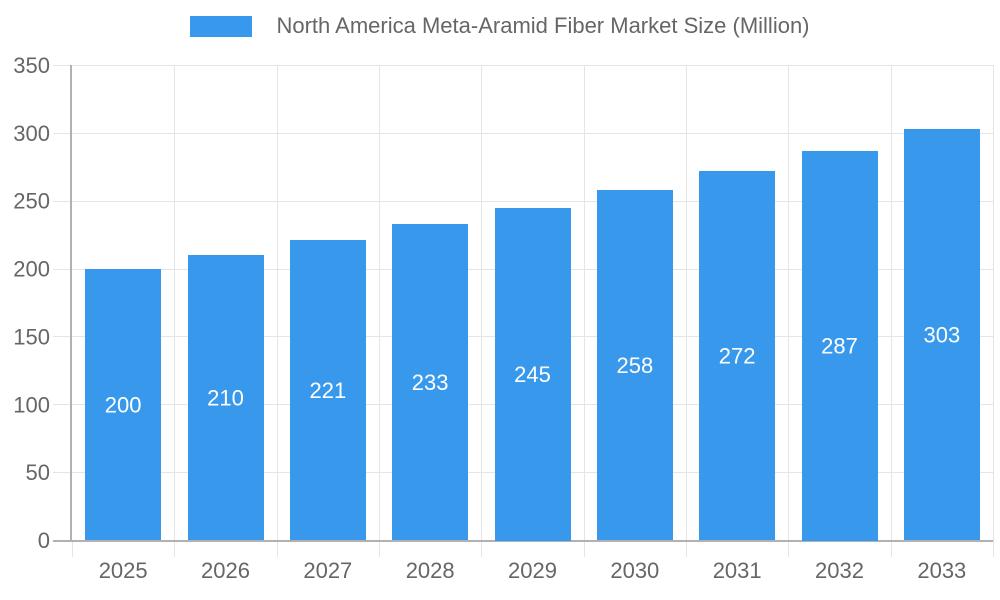  I want to click on bar-value-label: 272, so click(737, 355).